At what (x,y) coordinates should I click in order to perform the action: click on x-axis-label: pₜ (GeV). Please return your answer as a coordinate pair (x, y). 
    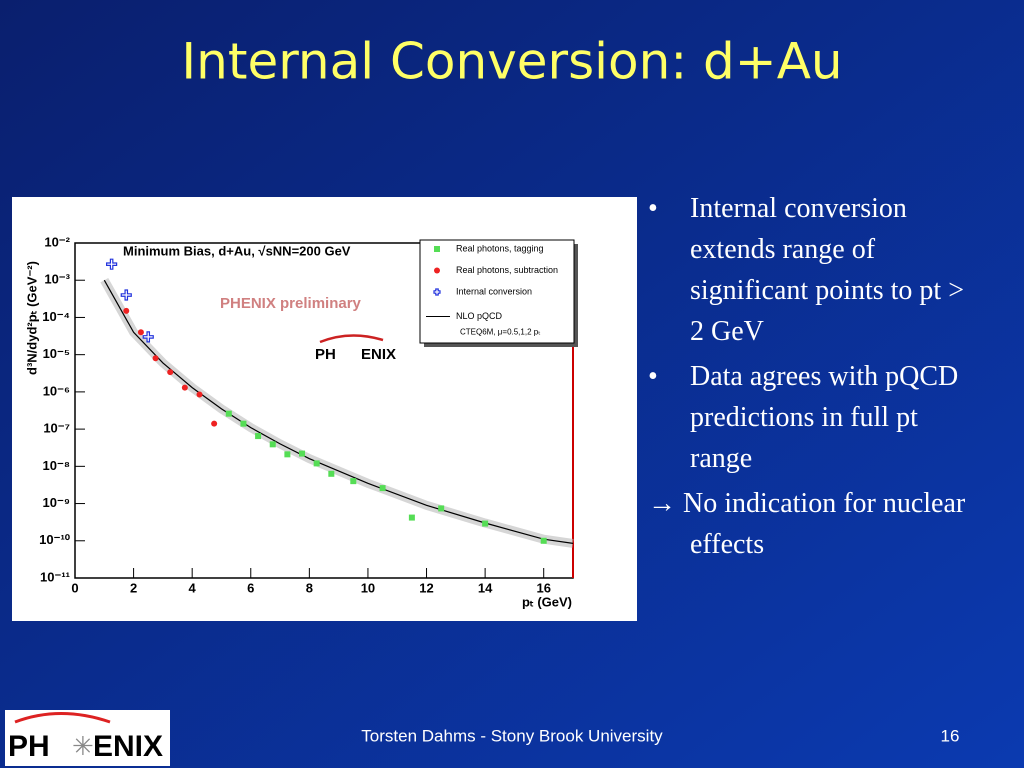
    Looking at the image, I should click on (547, 601).